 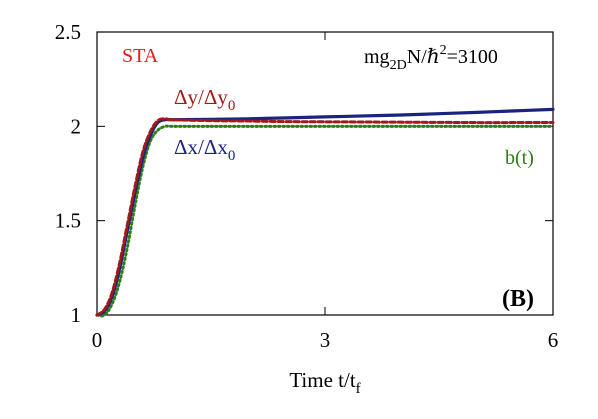 What do you see at coordinates (358, 389) in the screenshot?
I see `x-axis-label-subscript: f` at bounding box center [358, 389].